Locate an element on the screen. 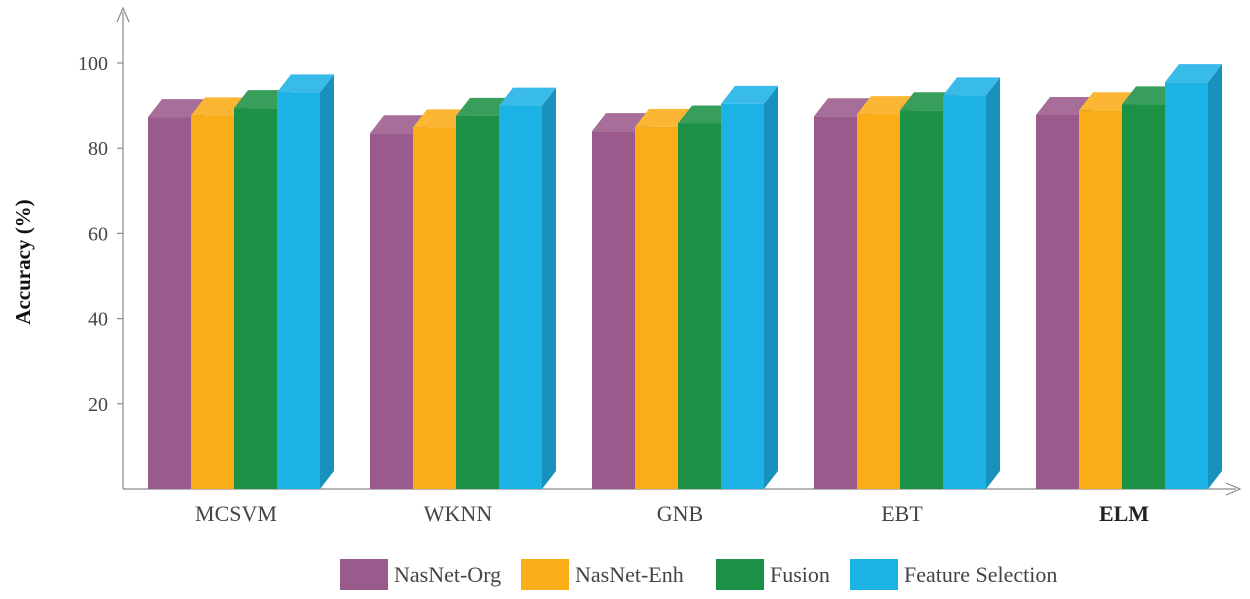  y-tick-label: 100 is located at coordinates (93, 64).